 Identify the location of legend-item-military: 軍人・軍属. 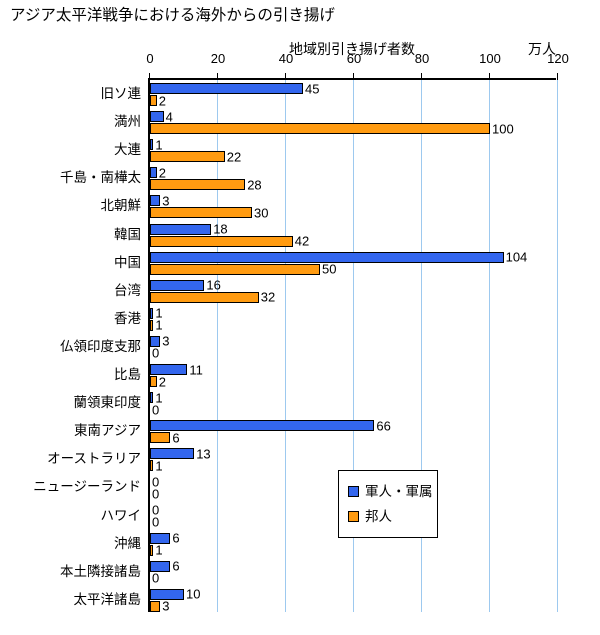
(392, 491).